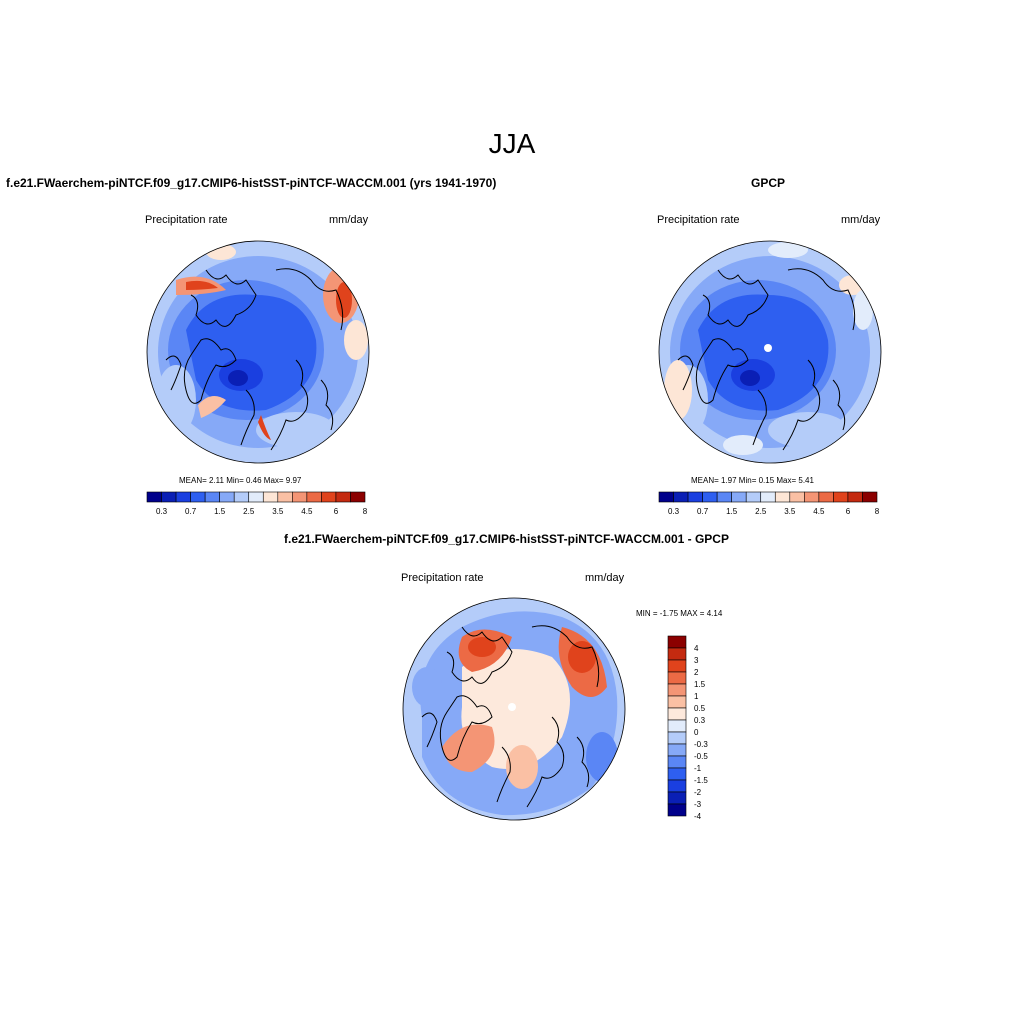 This screenshot has width=1024, height=1024. Describe the element at coordinates (258, 352) in the screenshot. I see `panel1-polar-map` at that location.